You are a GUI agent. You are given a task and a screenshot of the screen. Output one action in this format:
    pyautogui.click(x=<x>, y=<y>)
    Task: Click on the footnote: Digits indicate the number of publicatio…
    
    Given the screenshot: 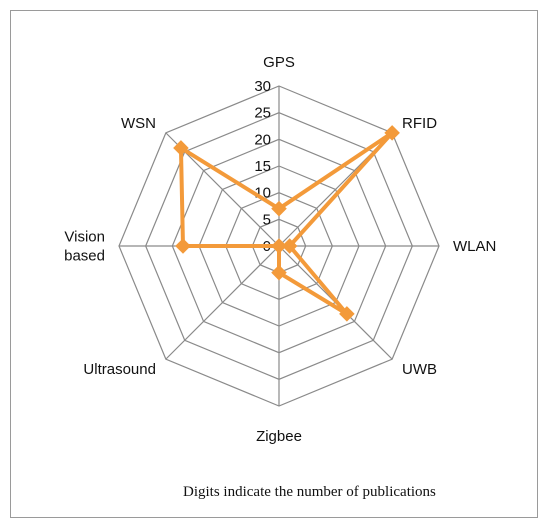 What is the action you would take?
    pyautogui.click(x=309, y=492)
    